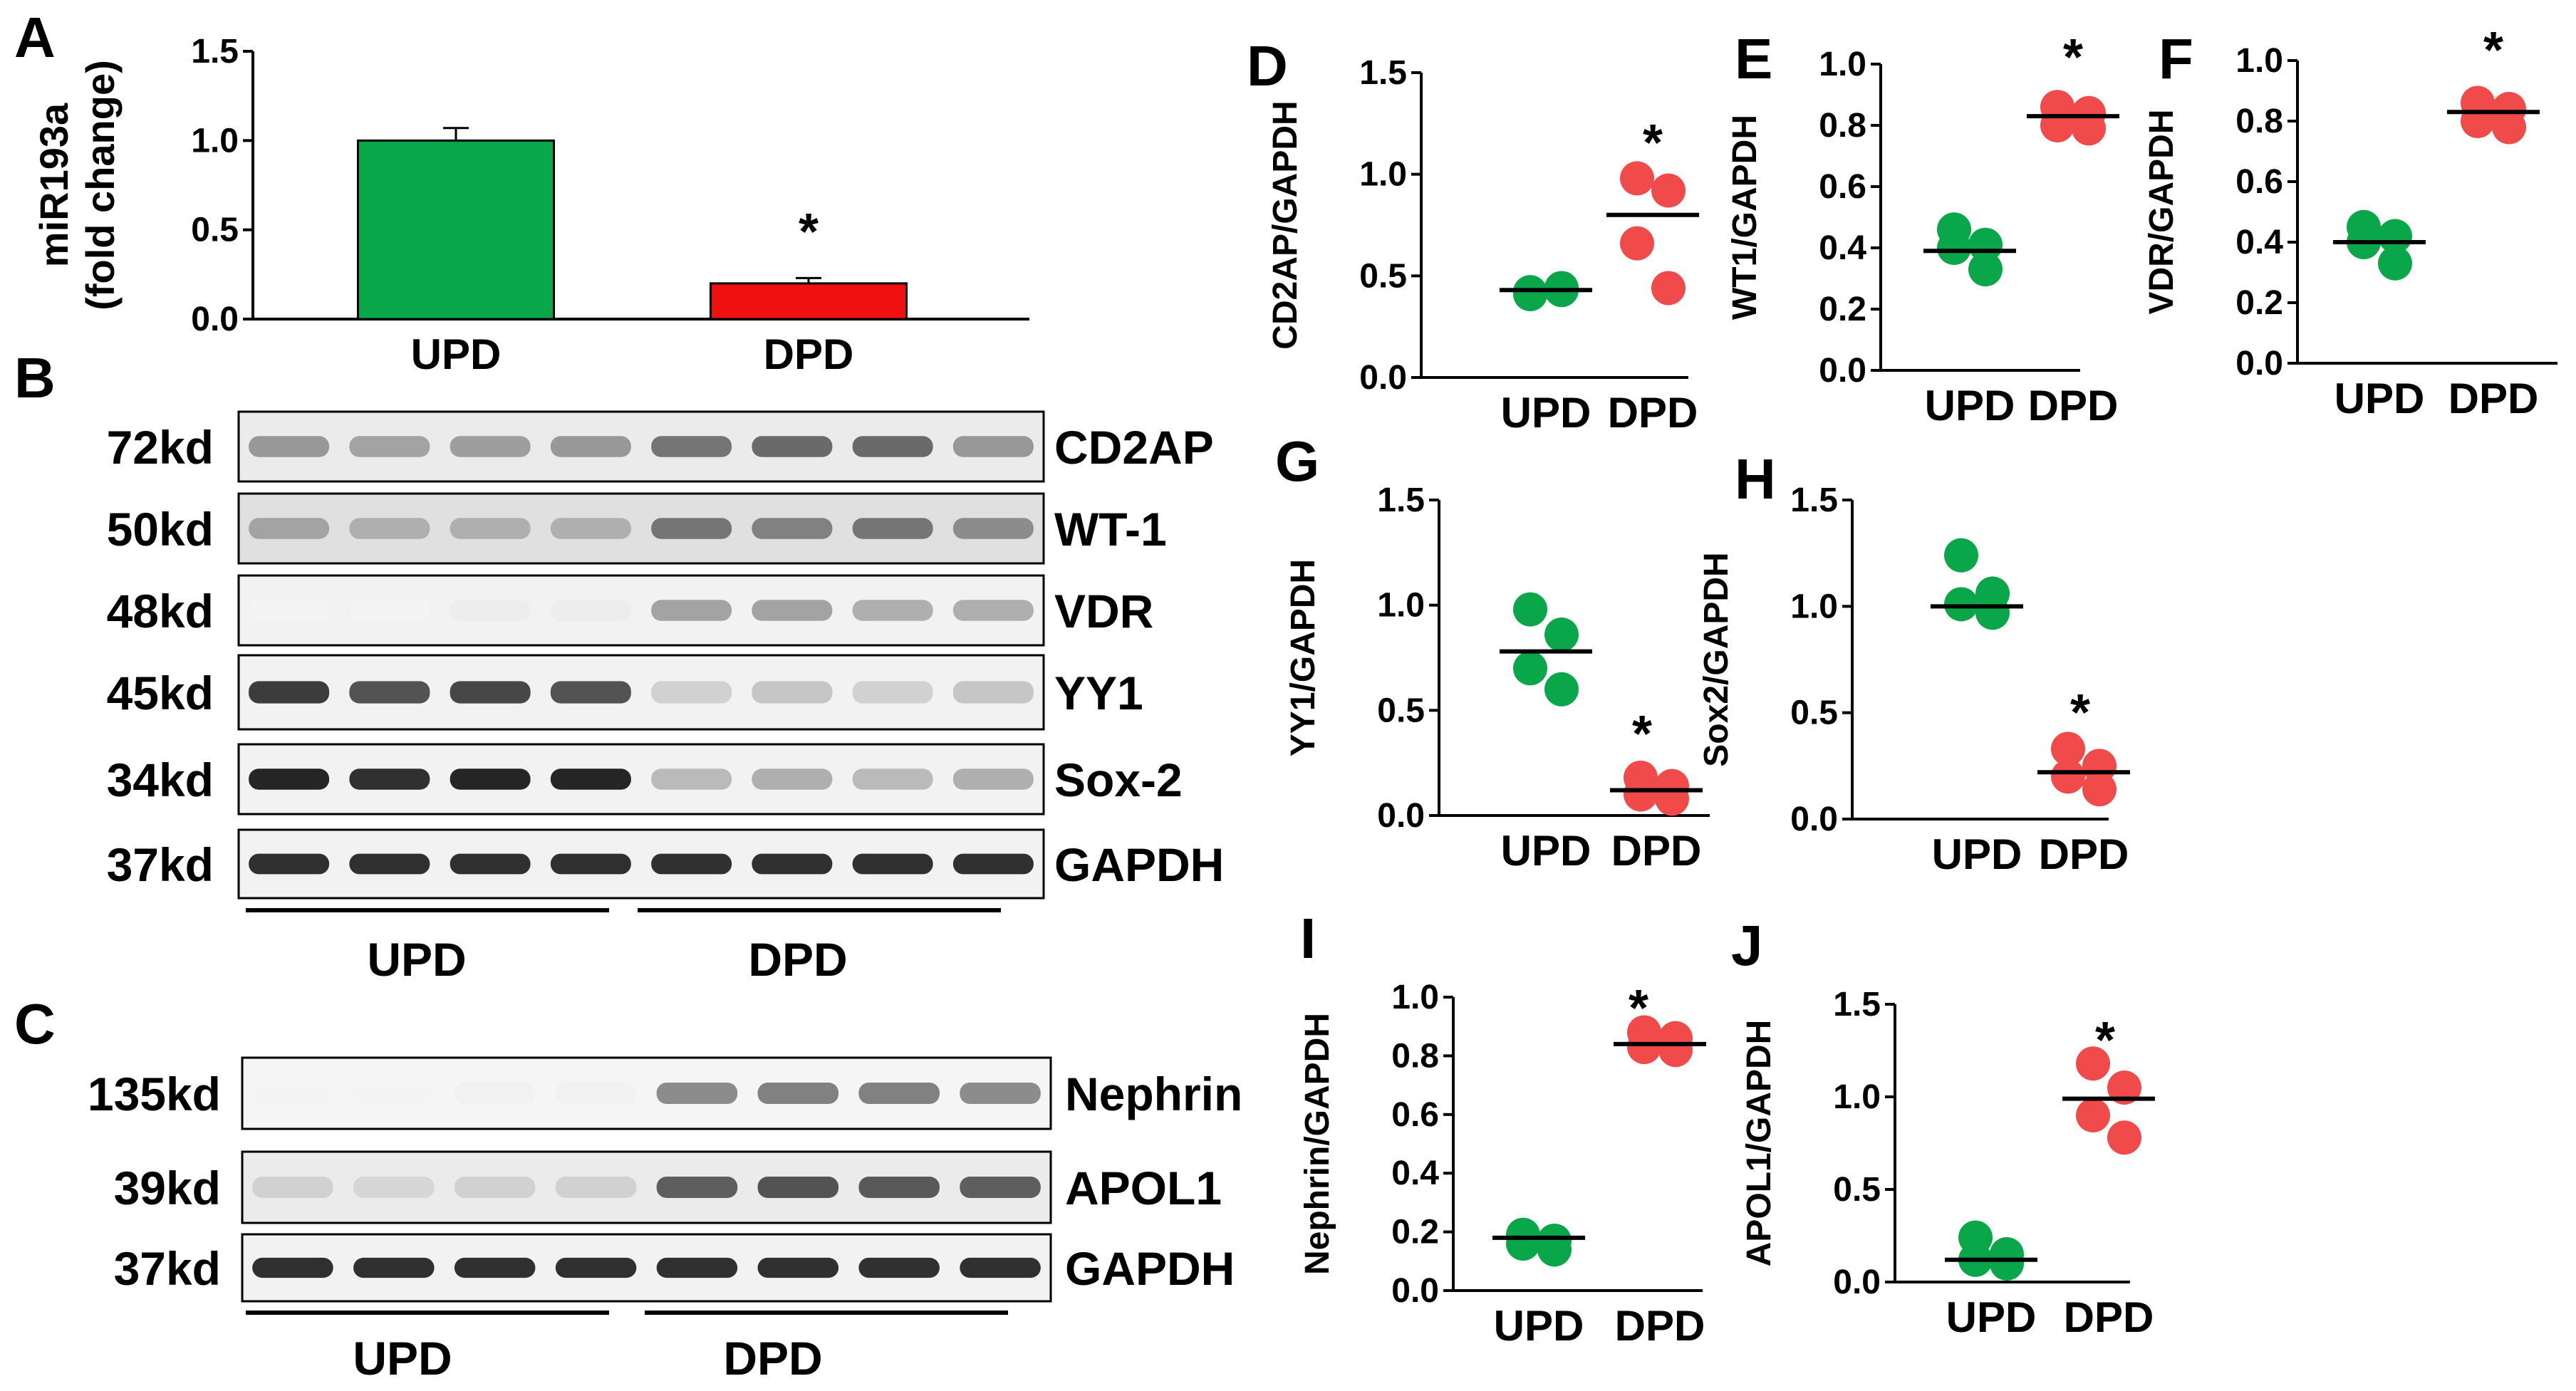 This screenshot has height=1391, width=2576. I want to click on y-tick-label-f: 0.0, so click(2259, 363).